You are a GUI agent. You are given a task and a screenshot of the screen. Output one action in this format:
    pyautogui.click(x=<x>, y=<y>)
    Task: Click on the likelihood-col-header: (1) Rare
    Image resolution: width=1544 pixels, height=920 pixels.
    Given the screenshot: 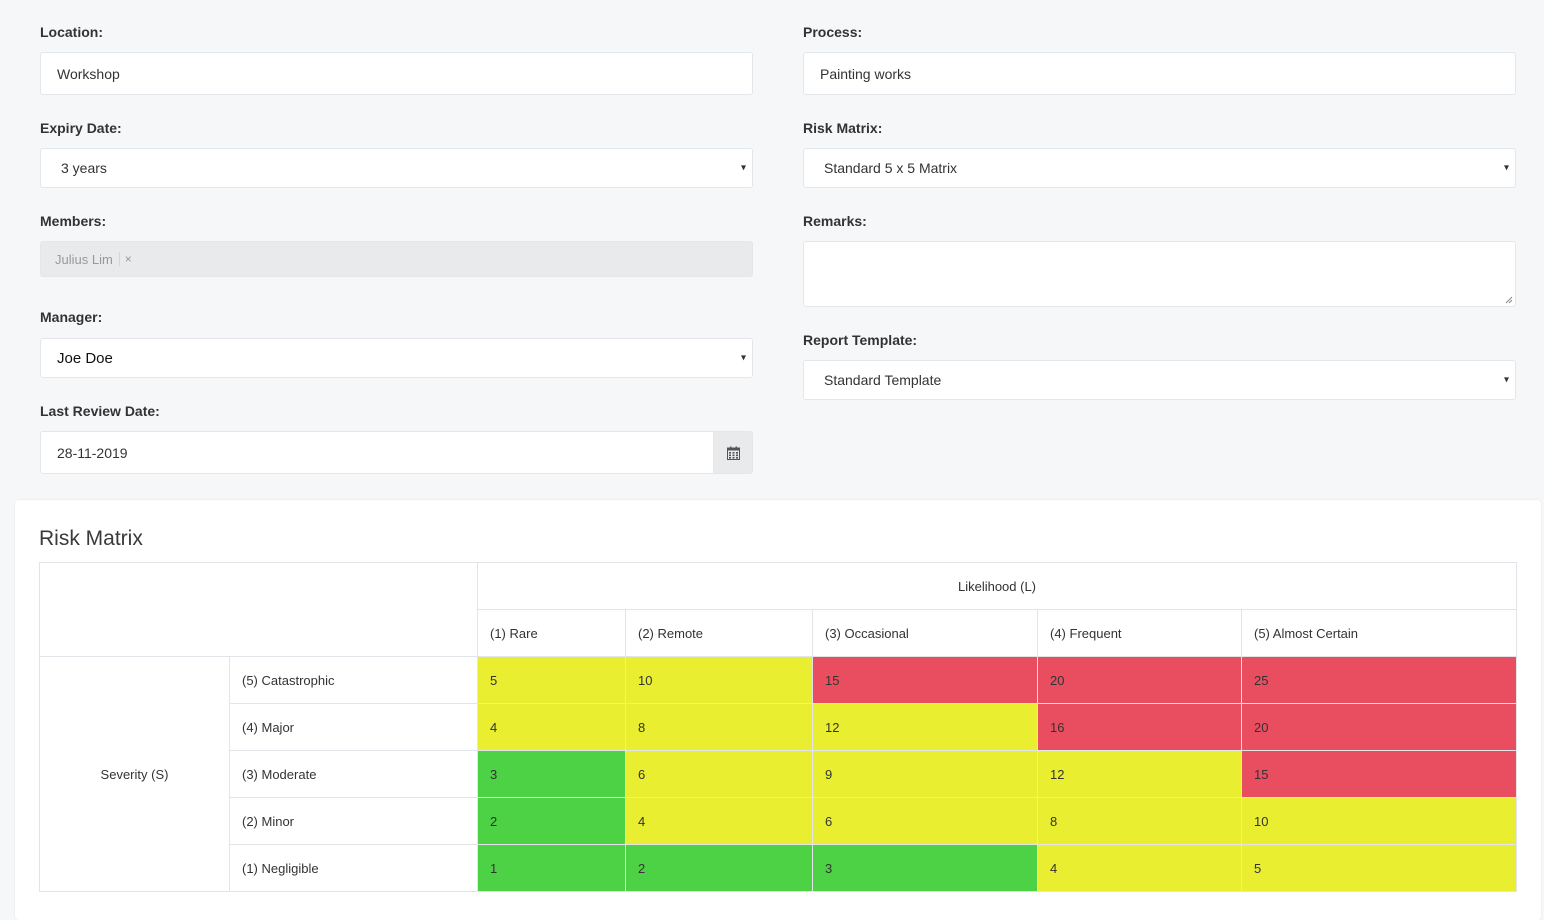 What is the action you would take?
    pyautogui.click(x=551, y=633)
    